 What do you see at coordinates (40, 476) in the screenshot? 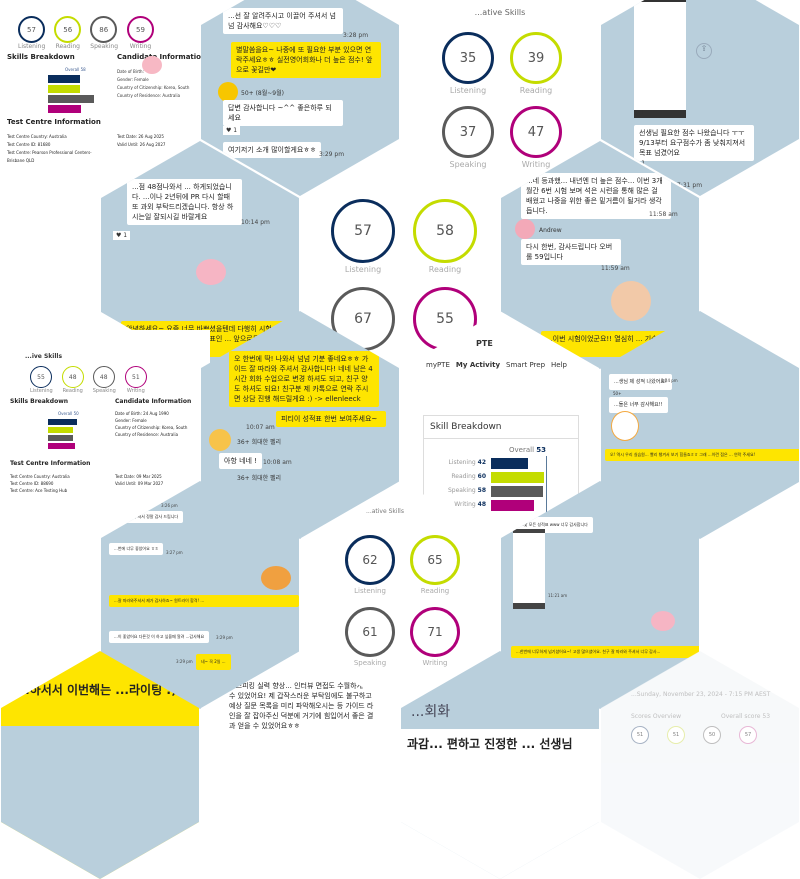
I see `centre-country: Test Centre Country: Australia` at bounding box center [40, 476].